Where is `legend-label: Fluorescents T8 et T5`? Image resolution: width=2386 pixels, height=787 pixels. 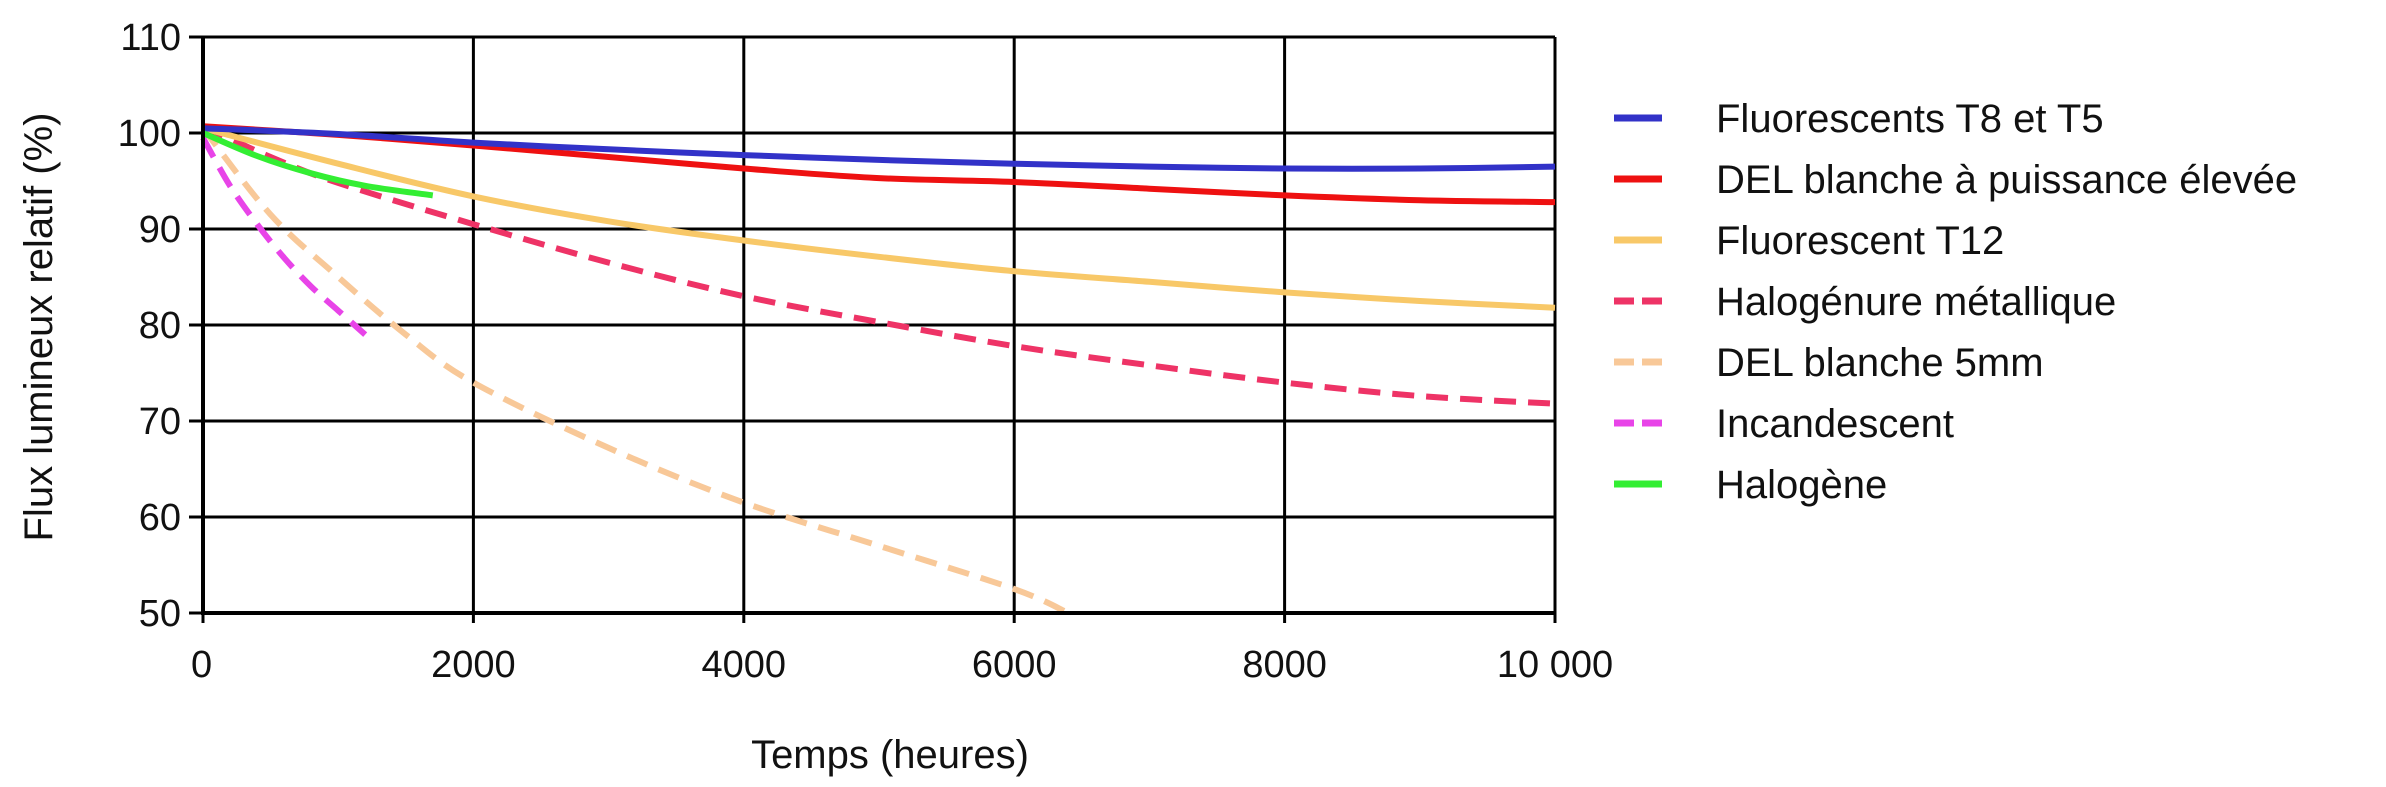
legend-label: Fluorescents T8 et T5 is located at coordinates (1910, 119).